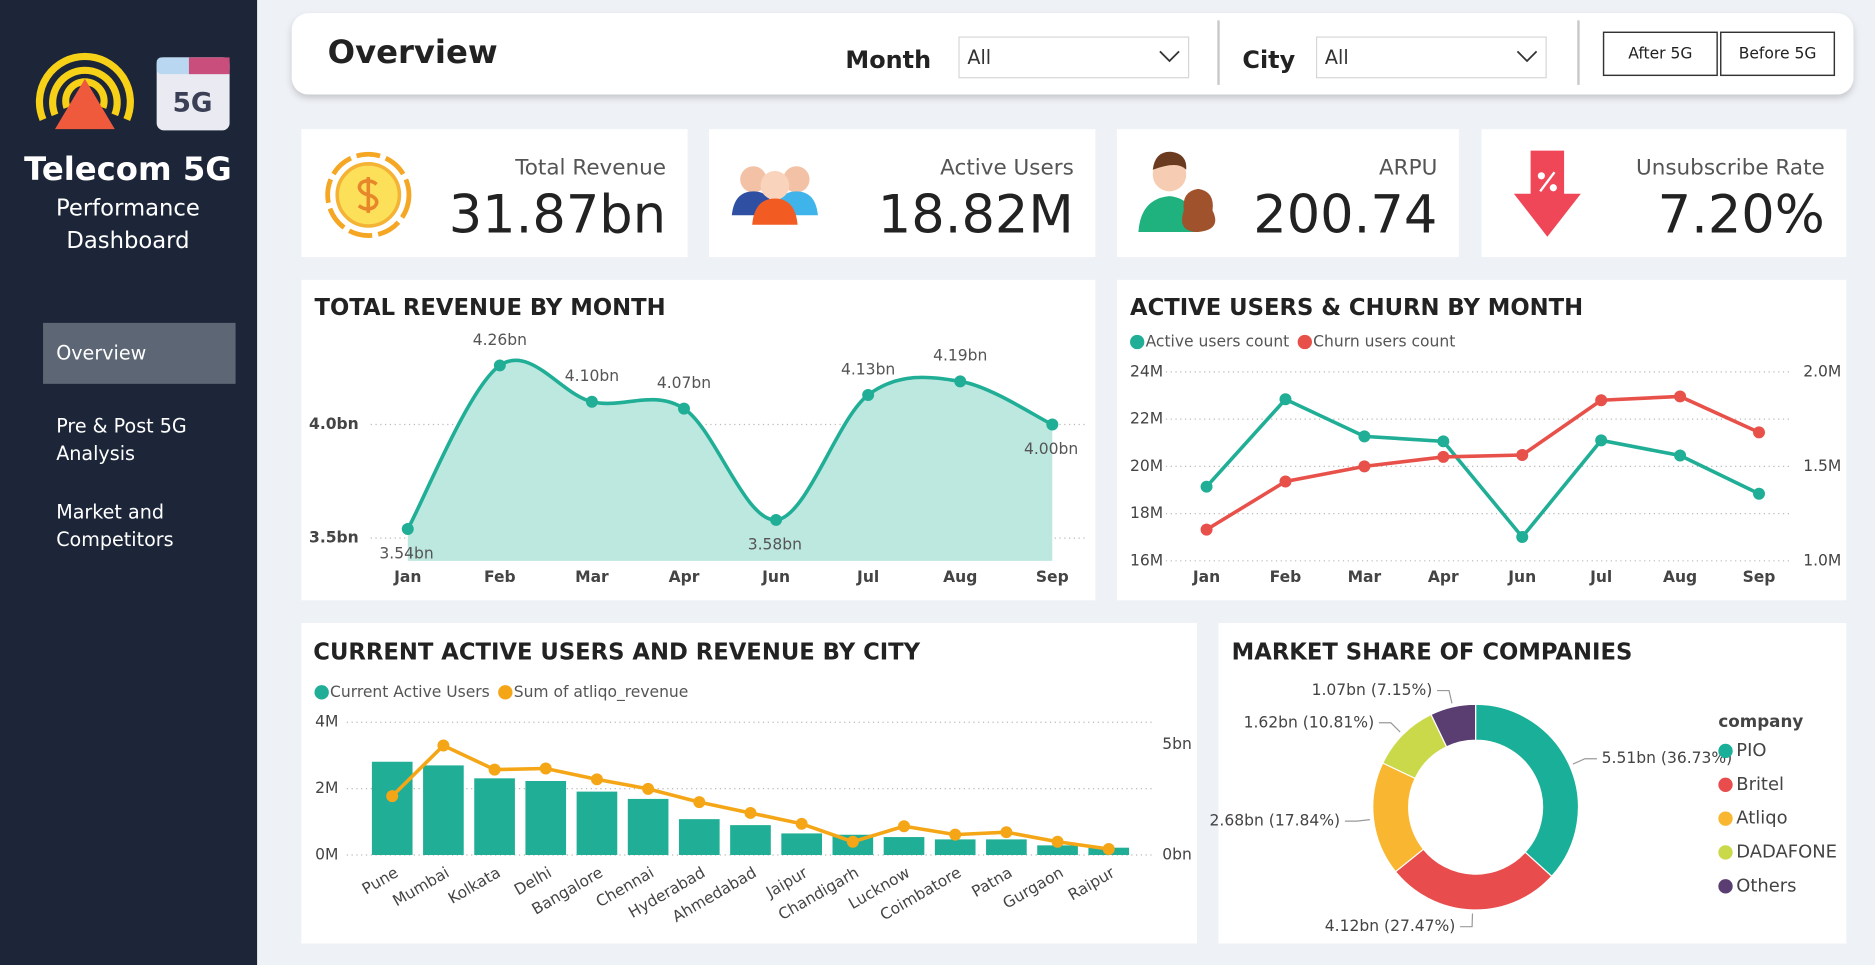 Image resolution: width=1875 pixels, height=965 pixels. What do you see at coordinates (1218, 341) in the screenshot?
I see `legend-label: Active users count` at bounding box center [1218, 341].